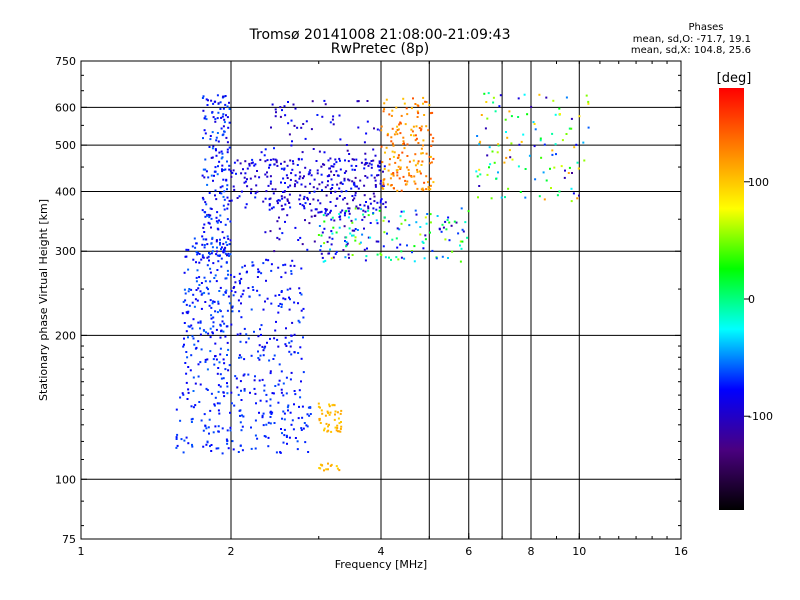 Image resolution: width=800 pixels, height=600 pixels. Describe the element at coordinates (81, 551) in the screenshot. I see `x-tick-label: 1` at that location.